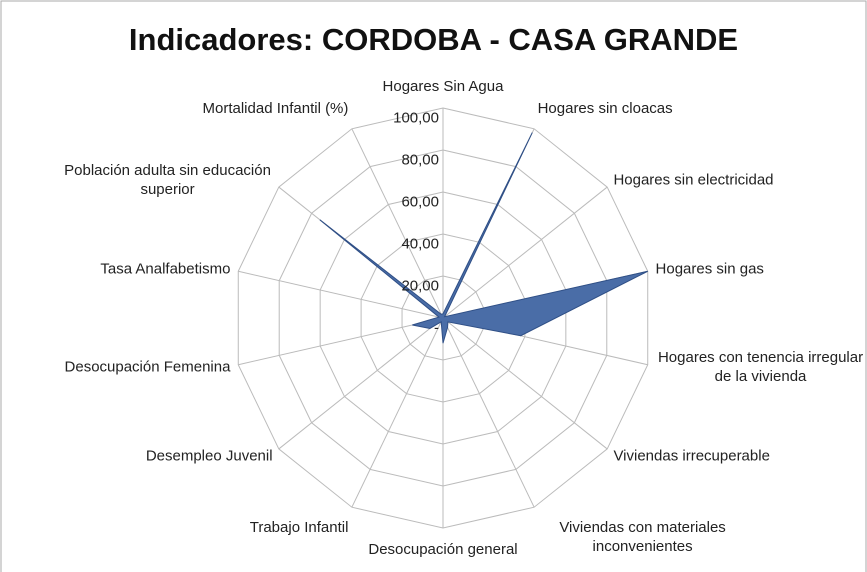  Describe the element at coordinates (275, 108) in the screenshot. I see `category-label: Mortalidad Infantil (%)` at that location.